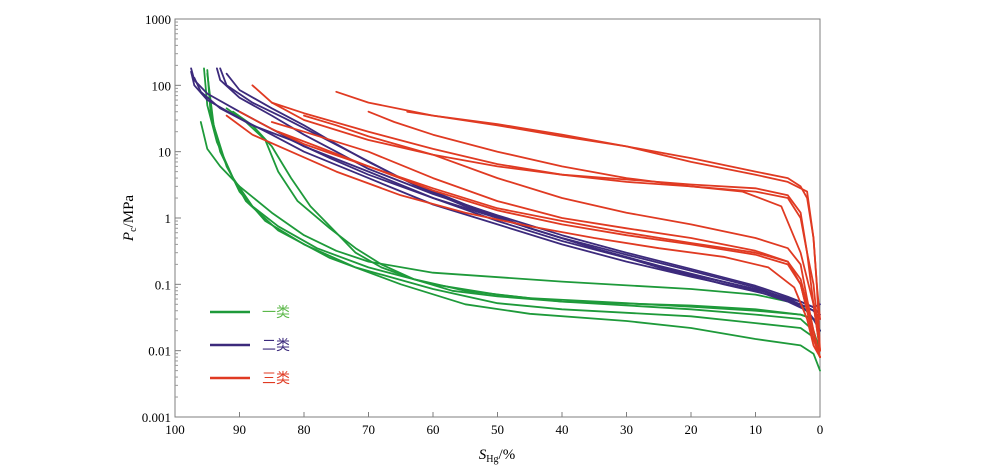 This screenshot has height=470, width=1000. What do you see at coordinates (755, 429) in the screenshot?
I see `x-tick-label: 10` at bounding box center [755, 429].